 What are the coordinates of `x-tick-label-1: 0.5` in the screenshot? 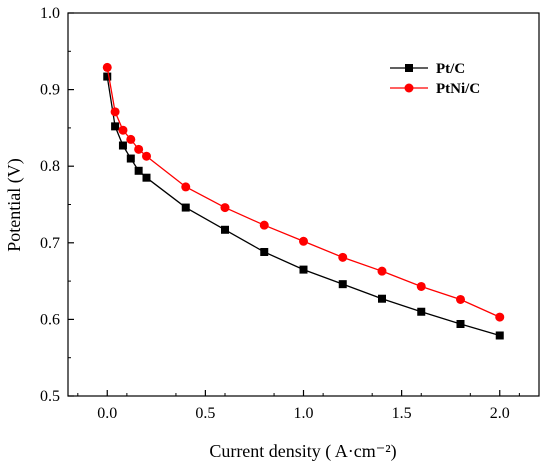 It's located at (205, 413).